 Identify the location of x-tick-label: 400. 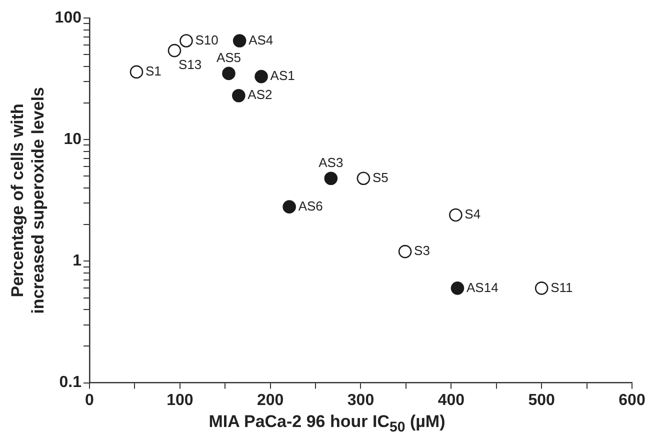
(451, 400).